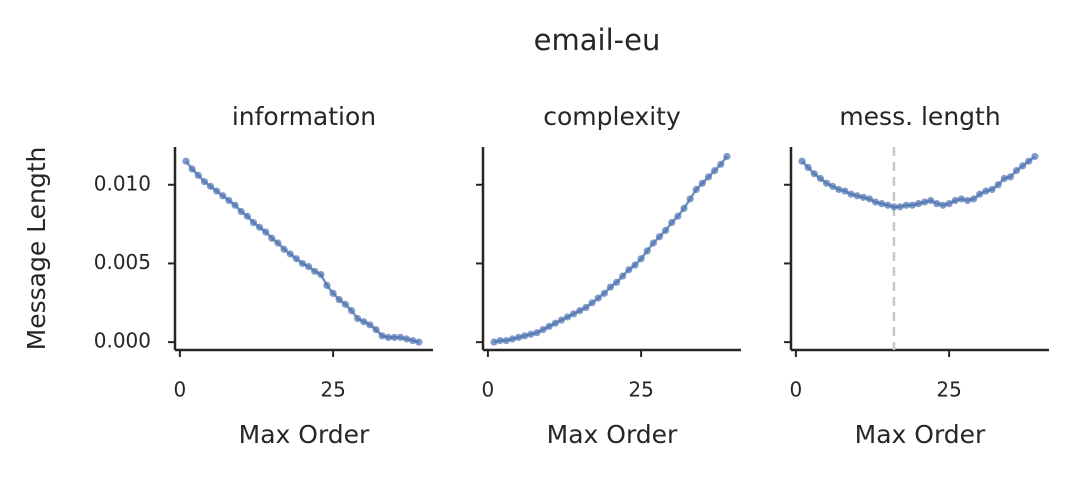  What do you see at coordinates (122, 262) in the screenshot?
I see `y-tick-label: 0.005` at bounding box center [122, 262].